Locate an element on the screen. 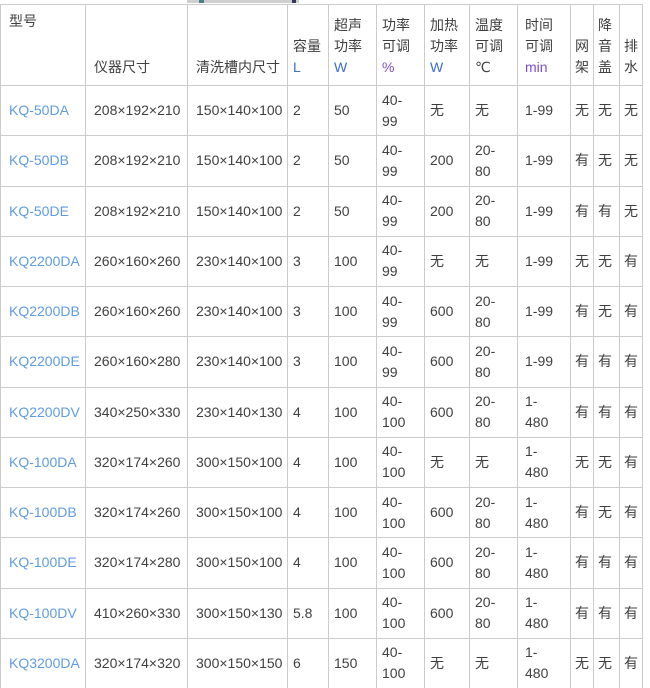 The width and height of the screenshot is (650, 688). col-header-capacity: 容量 L is located at coordinates (308, 45).